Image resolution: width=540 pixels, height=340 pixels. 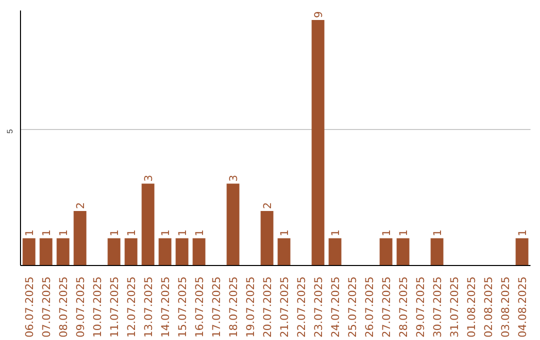 I want to click on x-tick-label: 23.07.2025, so click(x=318, y=307).